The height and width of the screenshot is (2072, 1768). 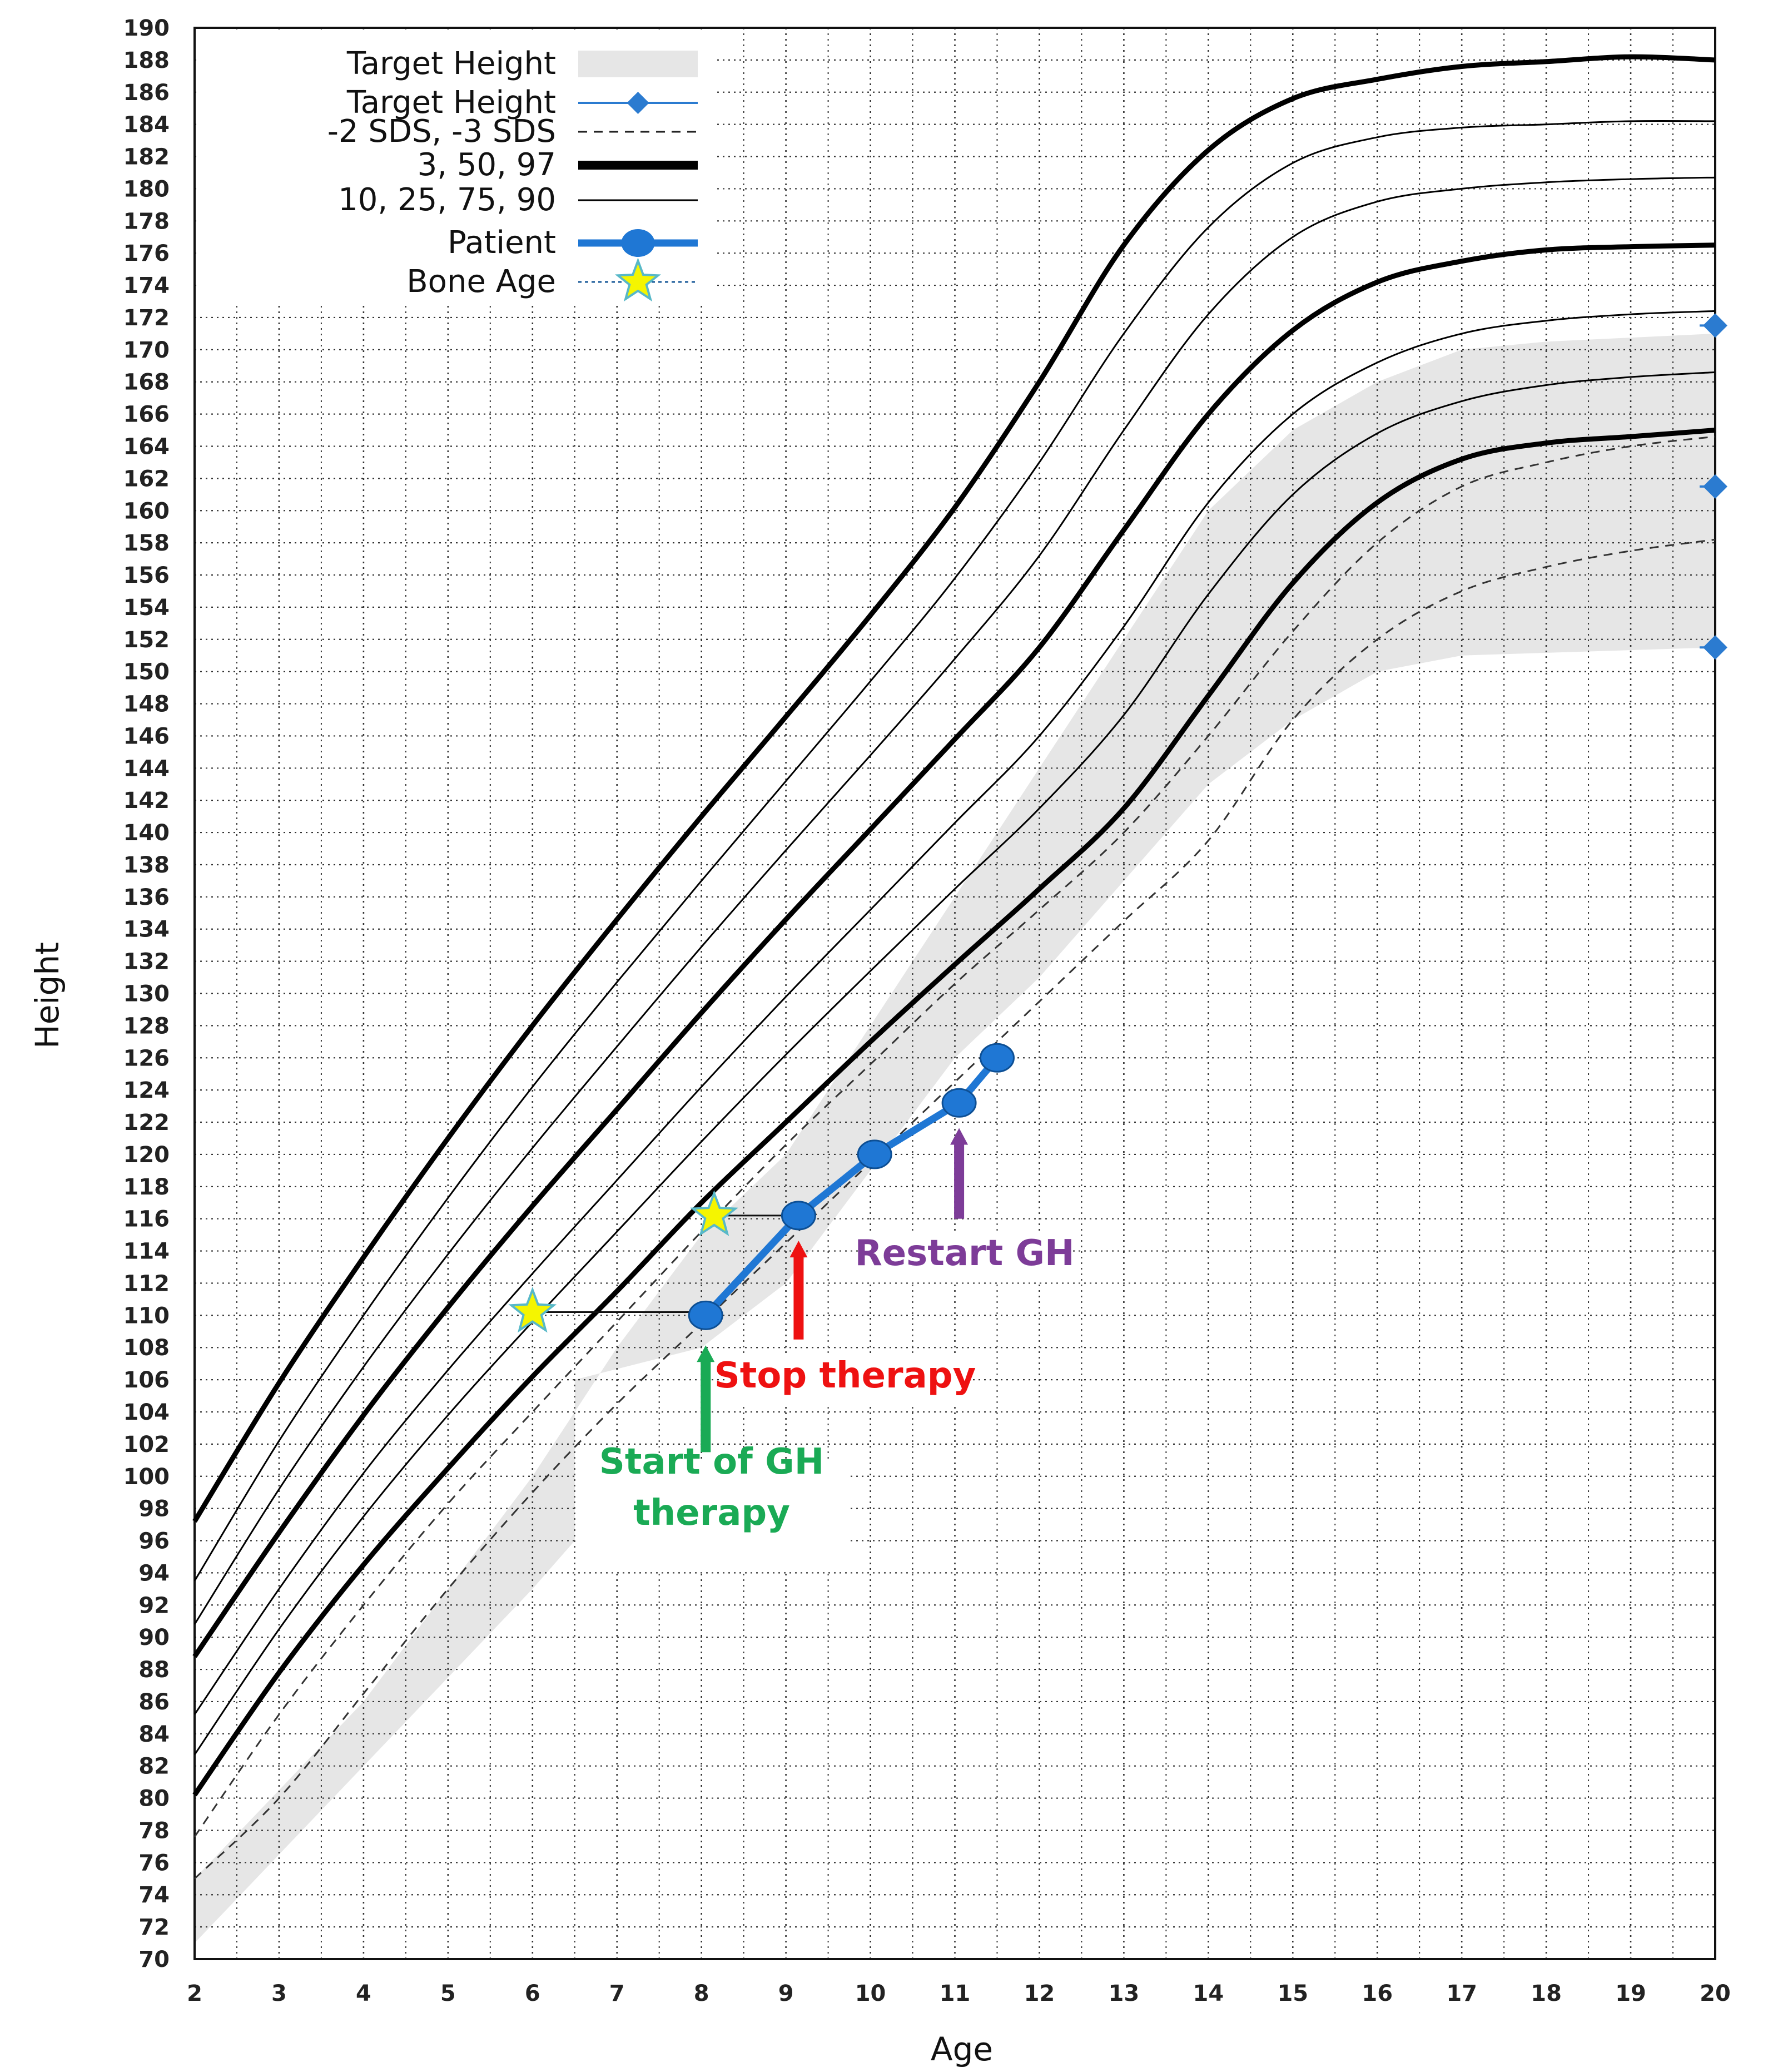 I want to click on y-tick-label: 126, so click(x=146, y=1058).